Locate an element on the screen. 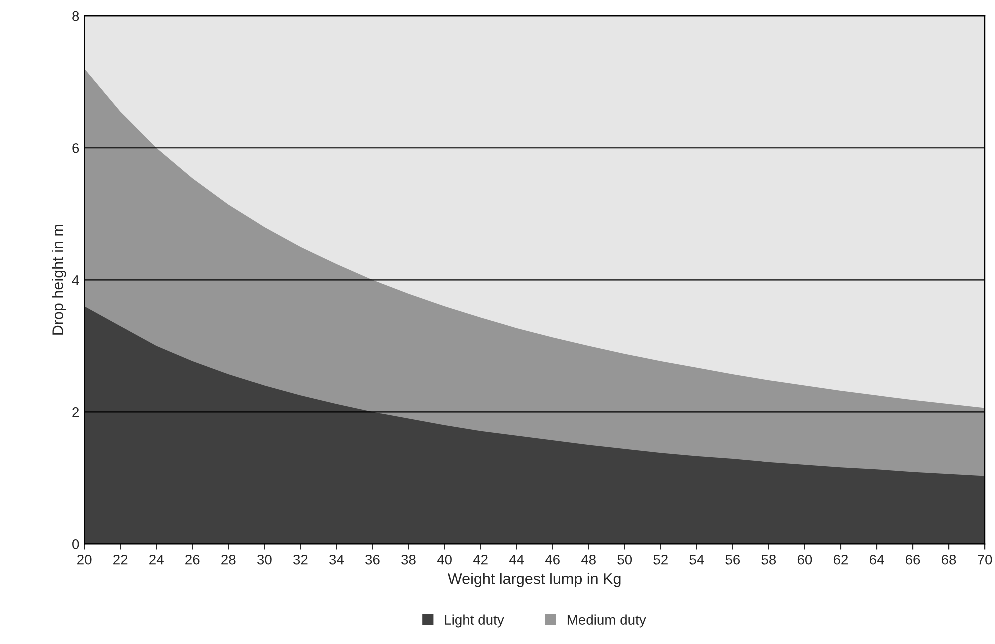  x-tick-label: 68 is located at coordinates (949, 559).